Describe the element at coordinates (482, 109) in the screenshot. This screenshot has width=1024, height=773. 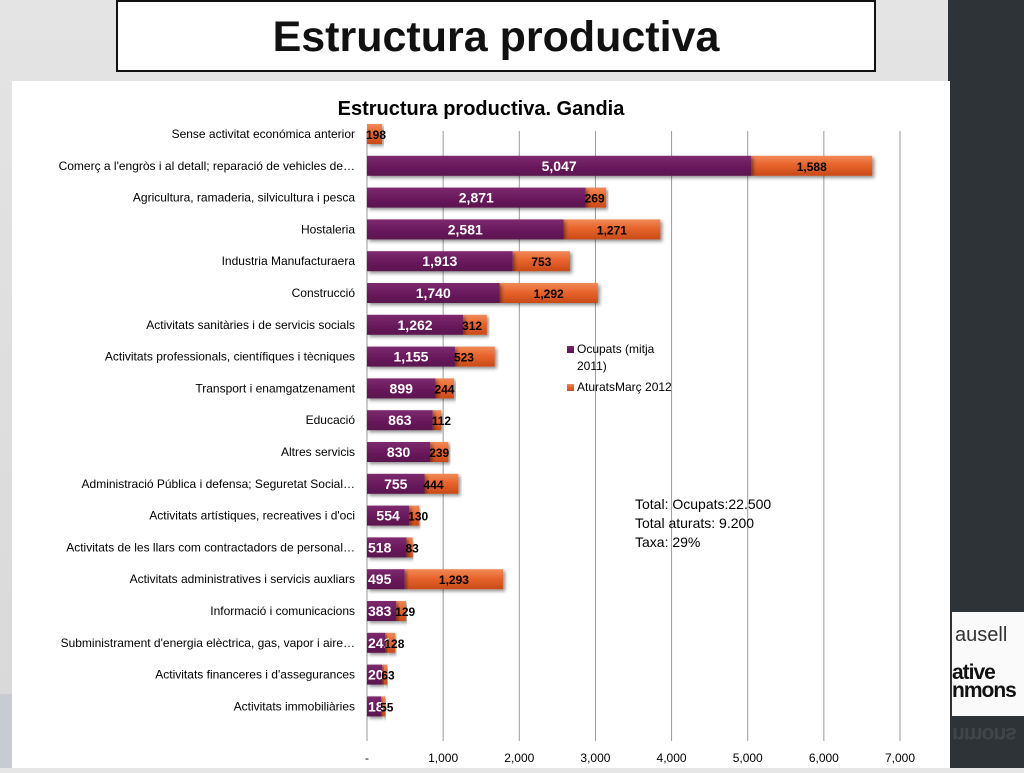
I see `chart-title: Estructura productiva. Gandia` at that location.